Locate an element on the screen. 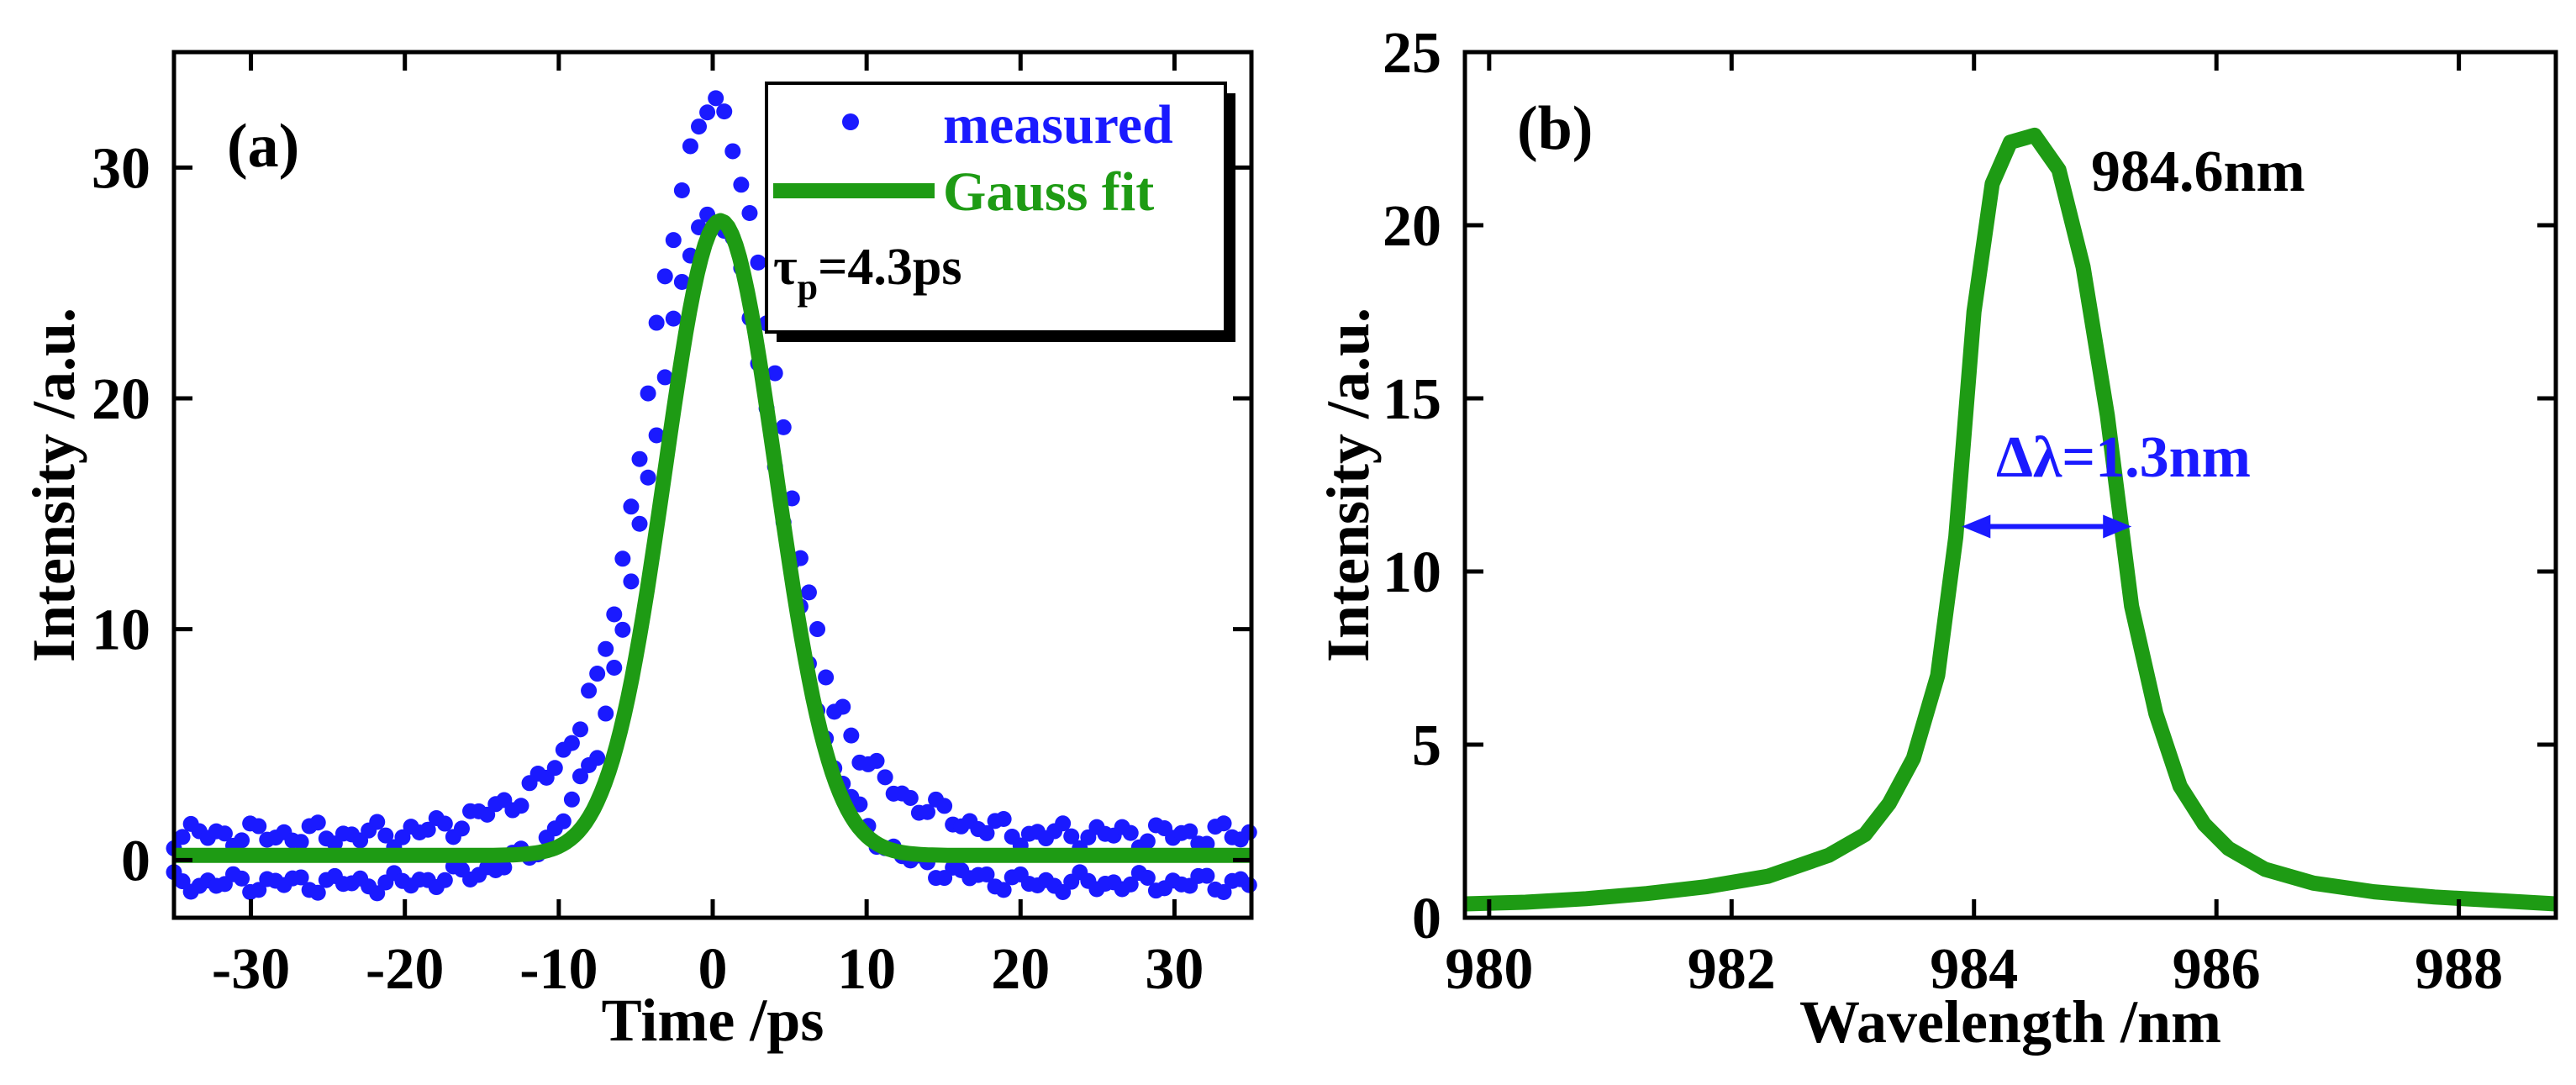  x-tick-label: -10 is located at coordinates (558, 969).